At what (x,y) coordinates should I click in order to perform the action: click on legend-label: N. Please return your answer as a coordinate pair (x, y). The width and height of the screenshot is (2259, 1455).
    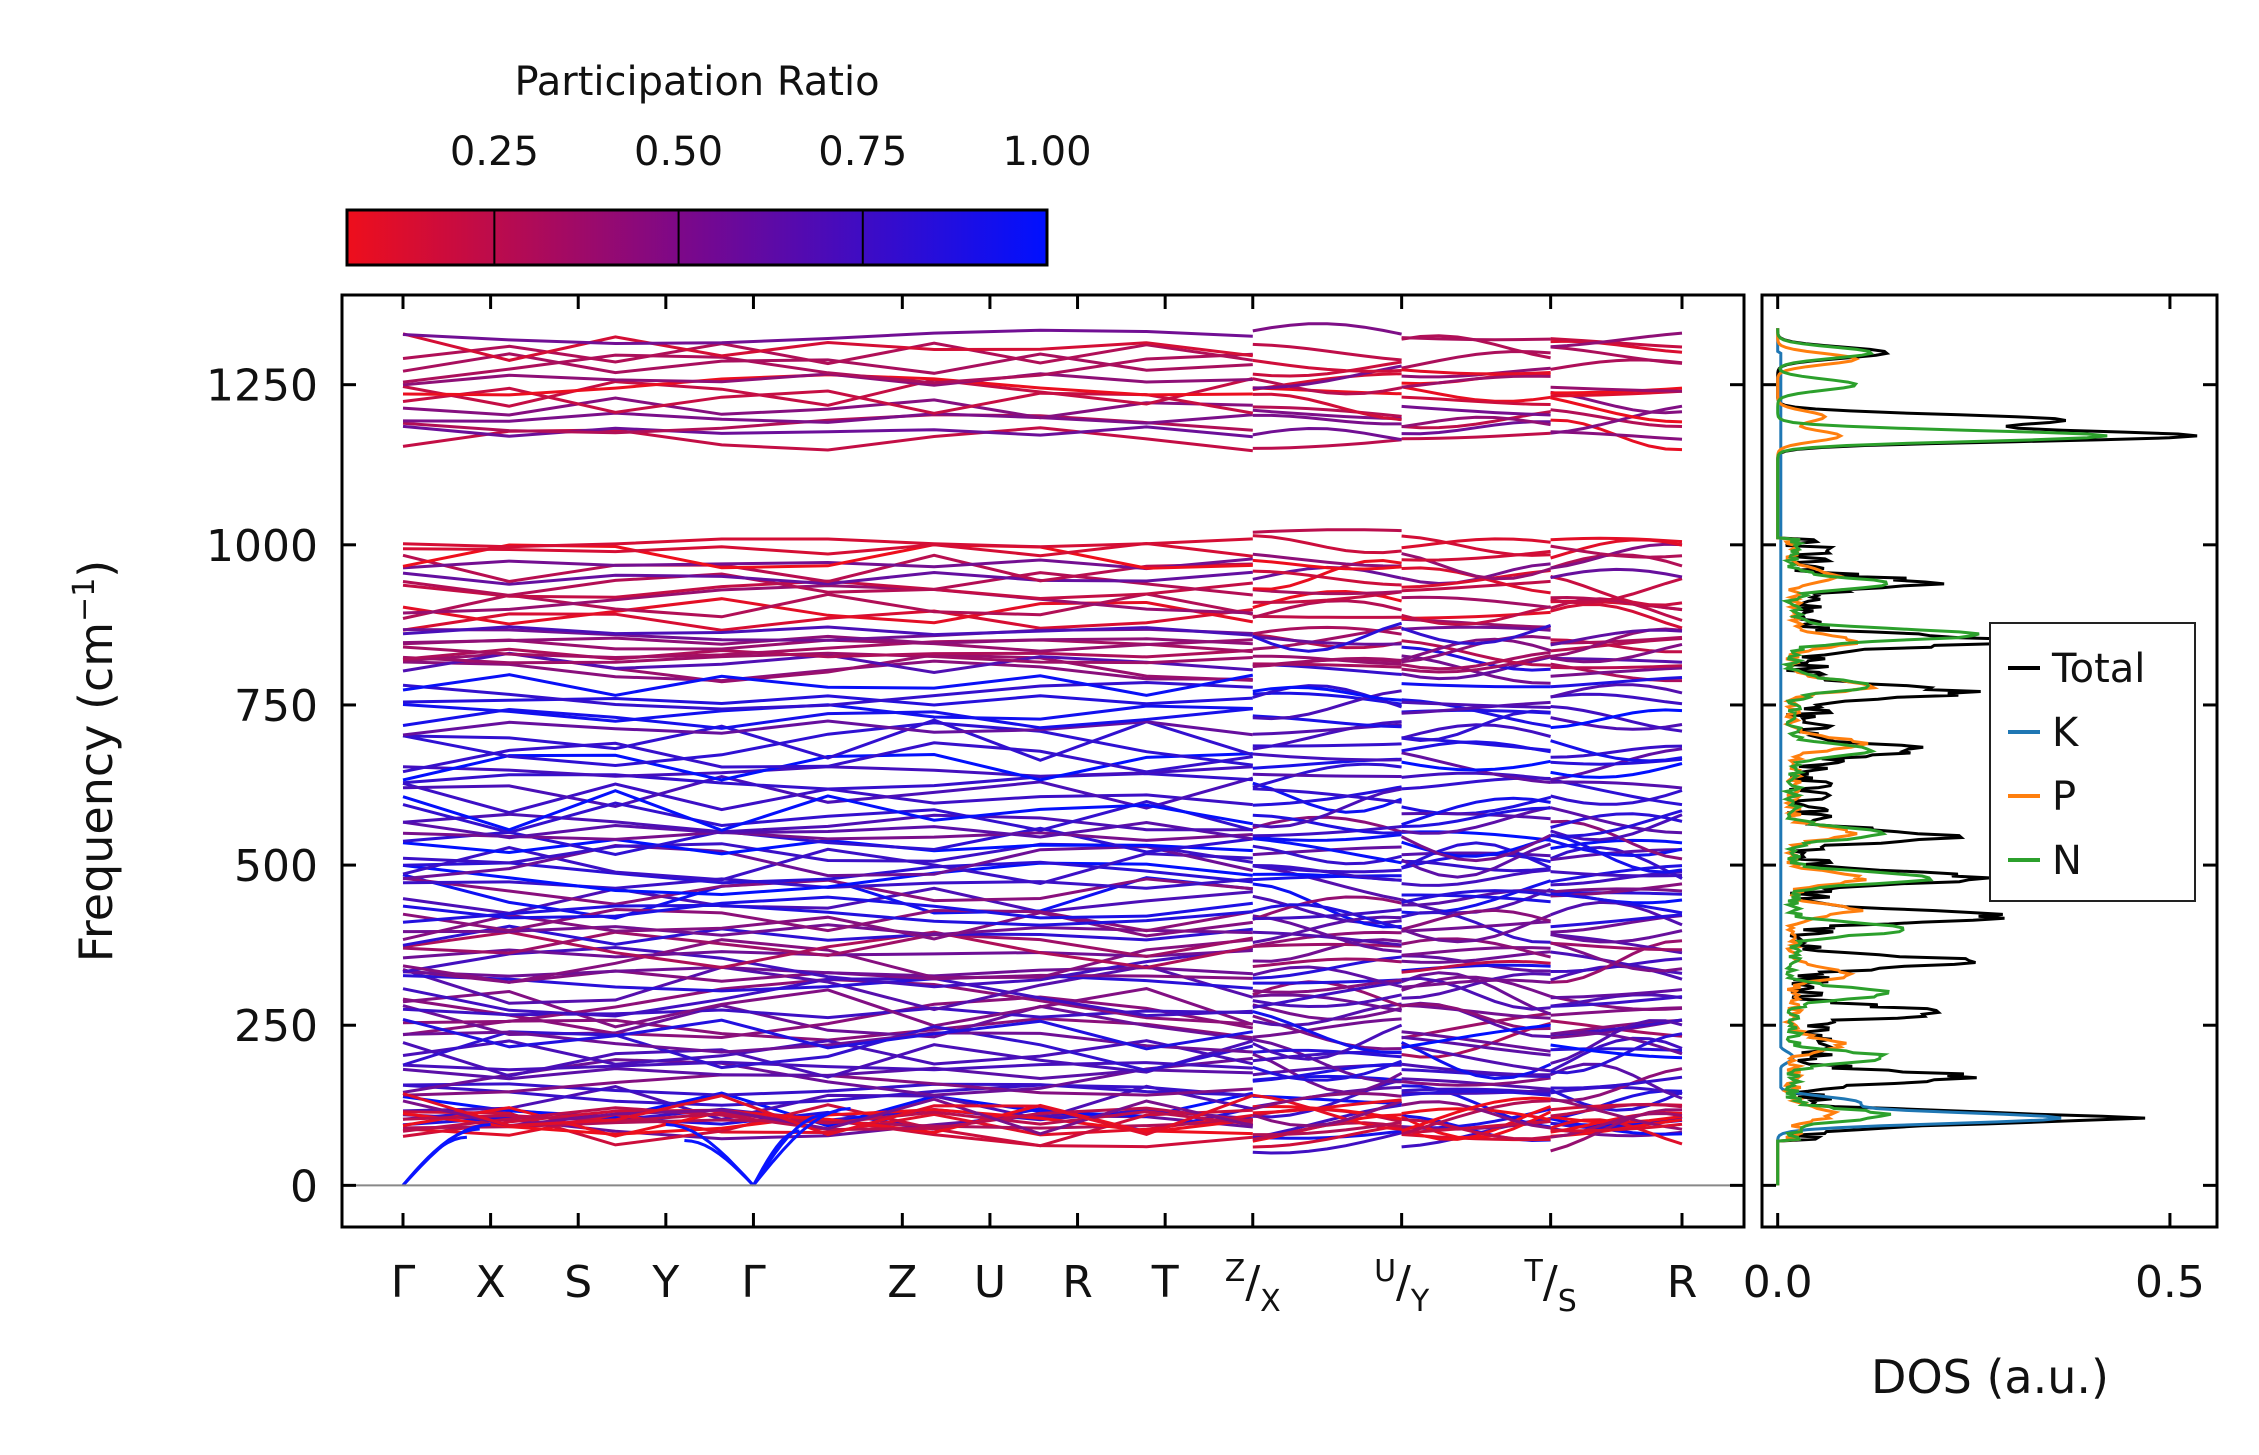
    Looking at the image, I should click on (2067, 861).